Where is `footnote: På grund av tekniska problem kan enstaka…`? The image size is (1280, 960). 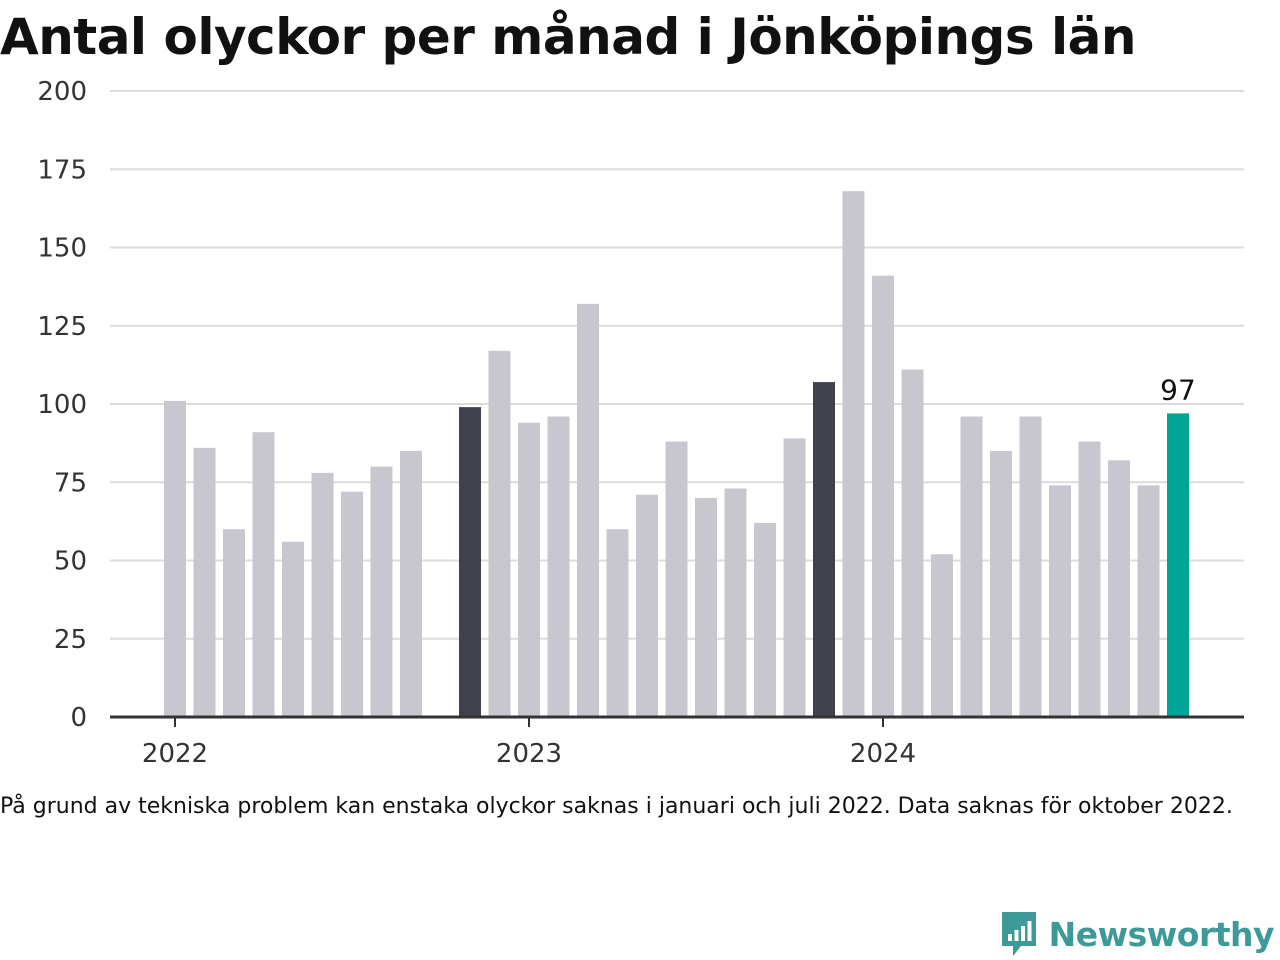 footnote: På grund av tekniska problem kan enstaka… is located at coordinates (616, 806).